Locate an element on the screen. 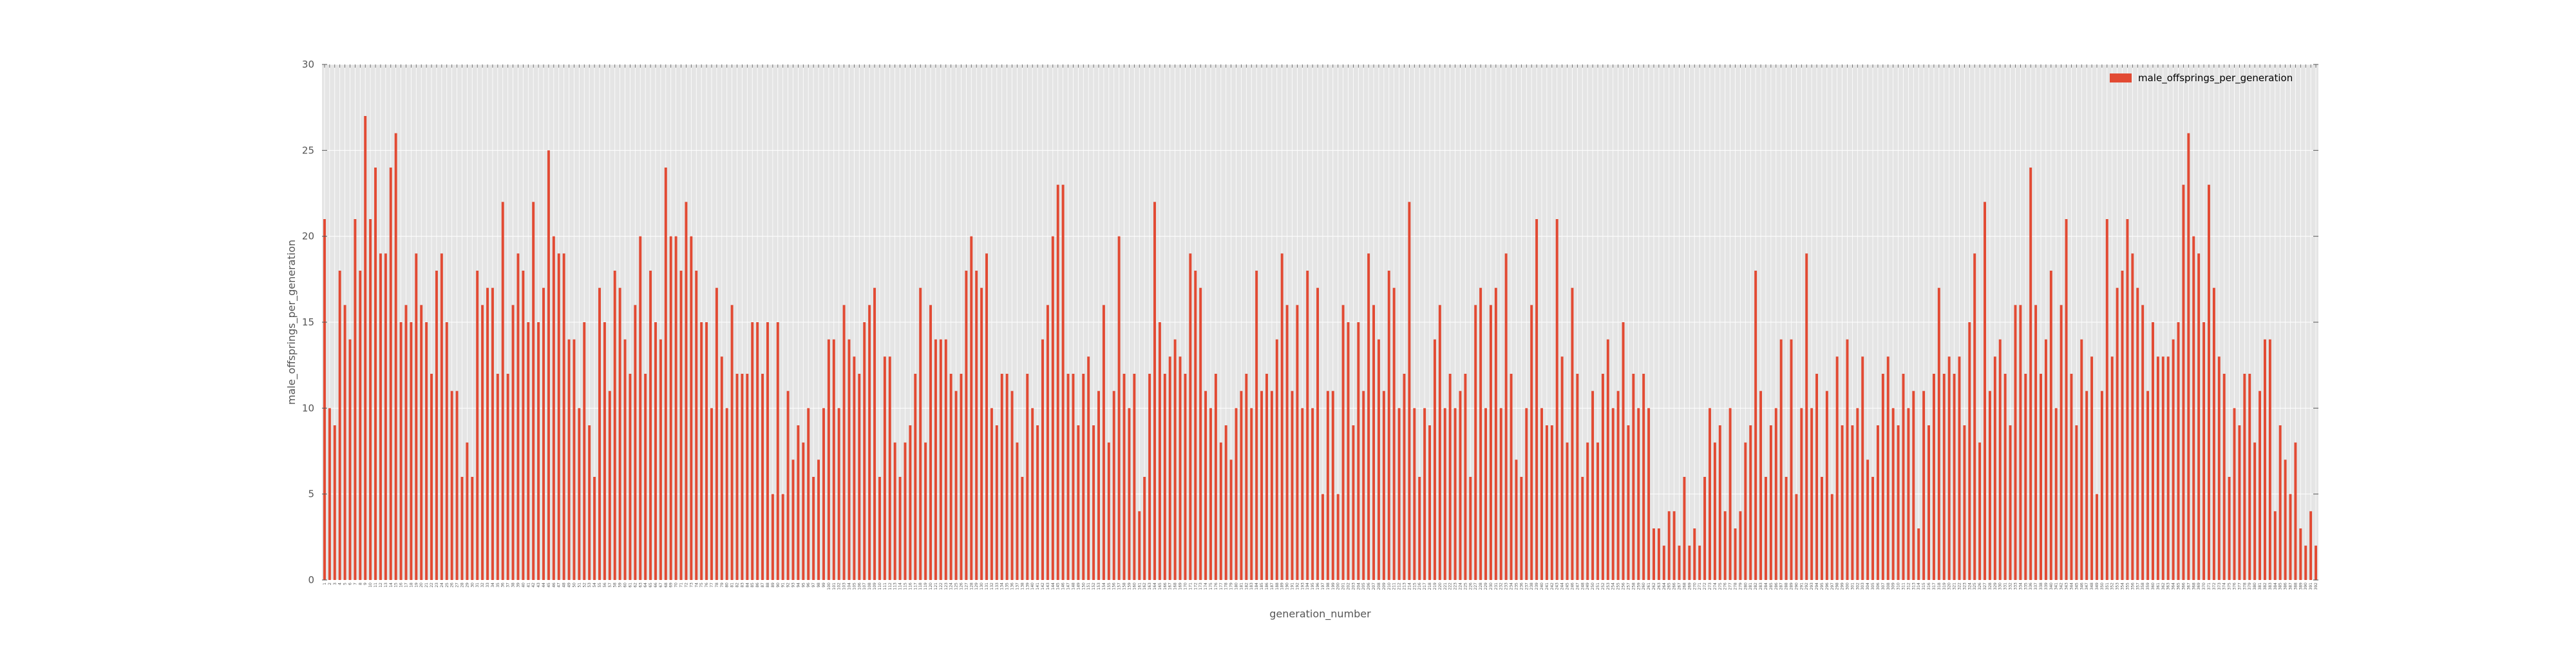 The width and height of the screenshot is (2576, 647). x-tick-label-184: 184 is located at coordinates (1257, 586).